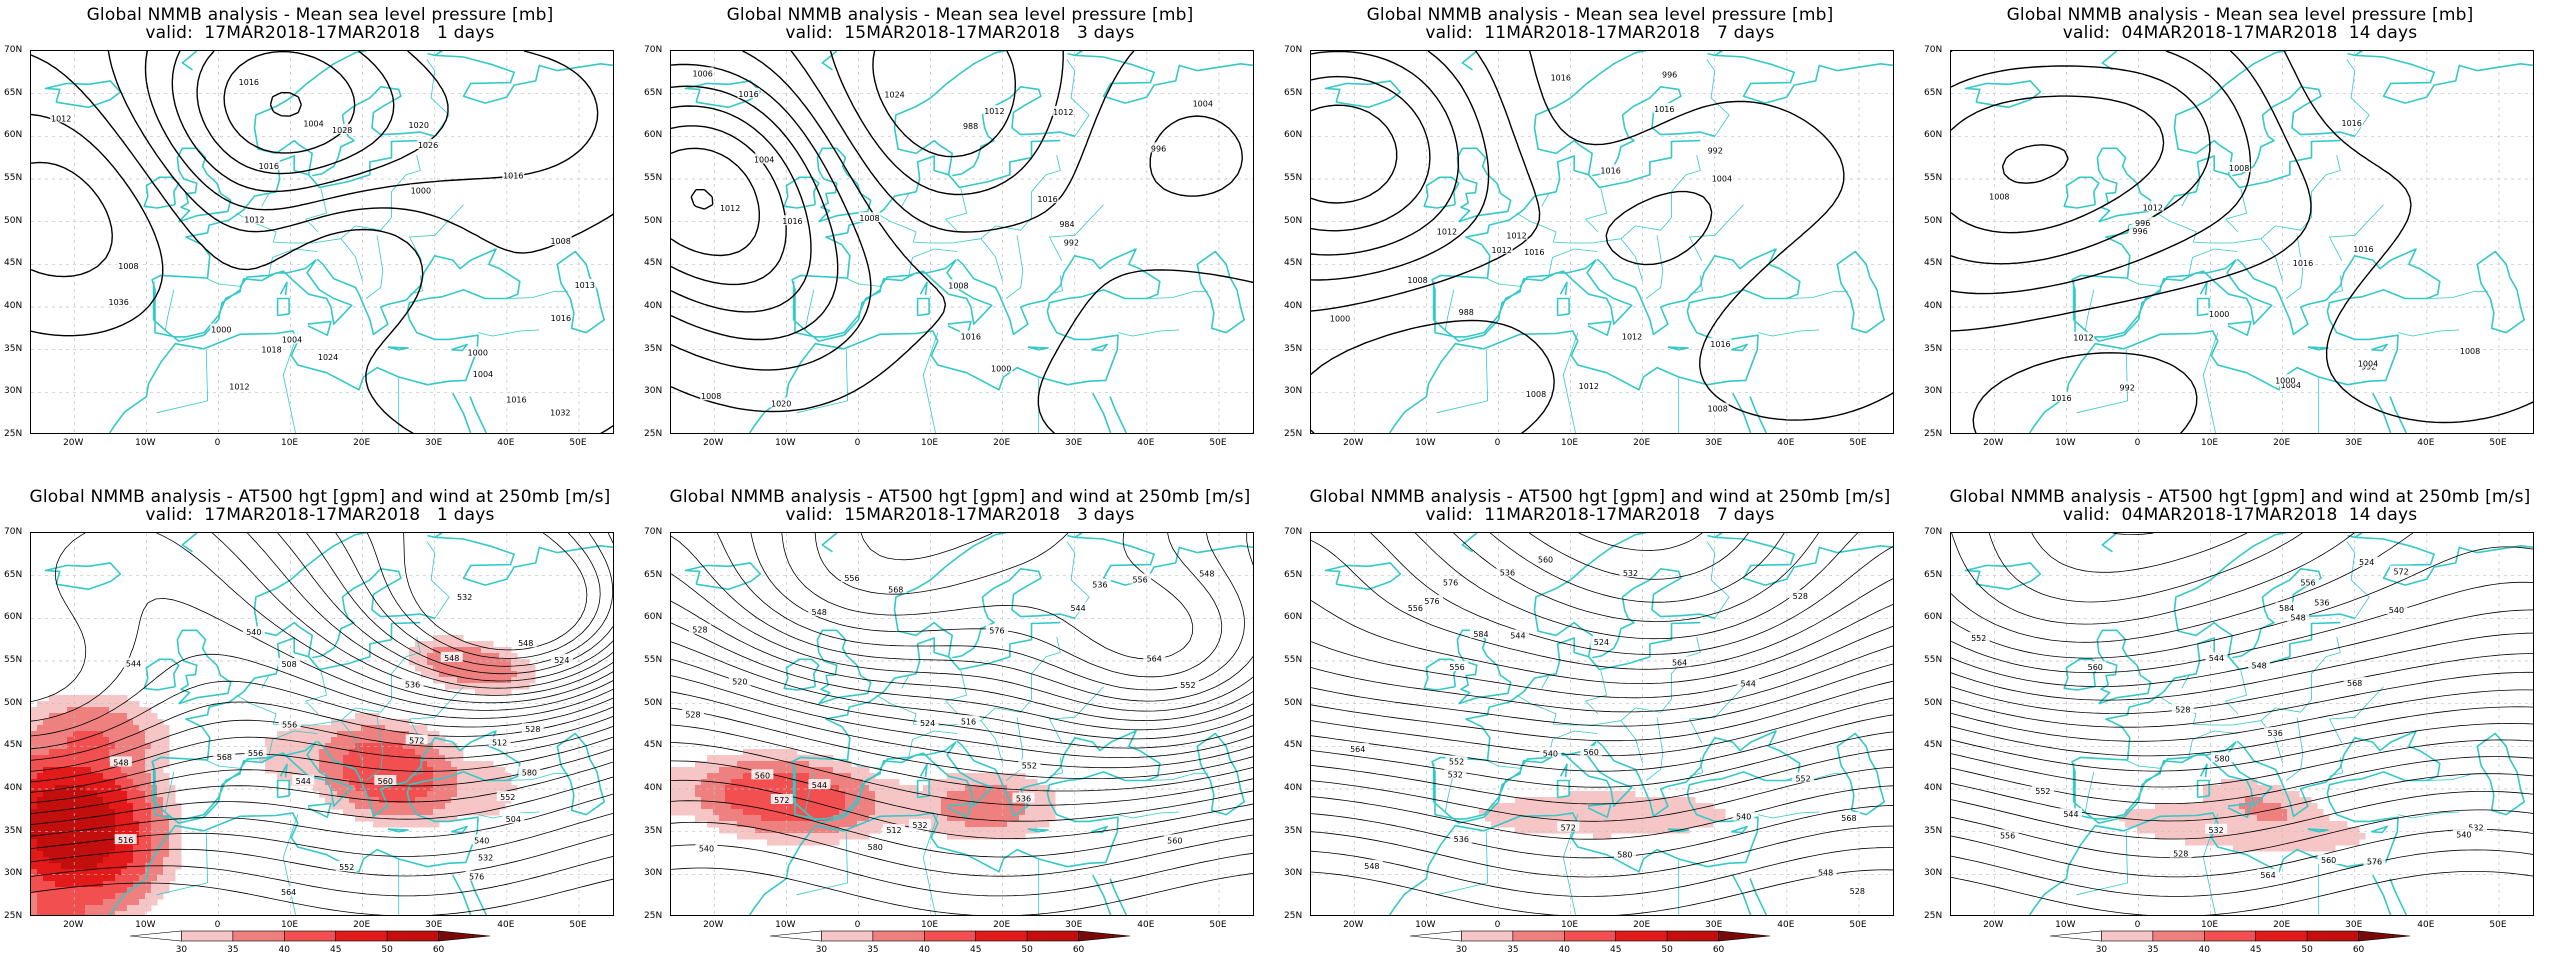 Image resolution: width=2560 pixels, height=962 pixels. Describe the element at coordinates (2426, 925) in the screenshot. I see `longitude-label: 40E` at that location.